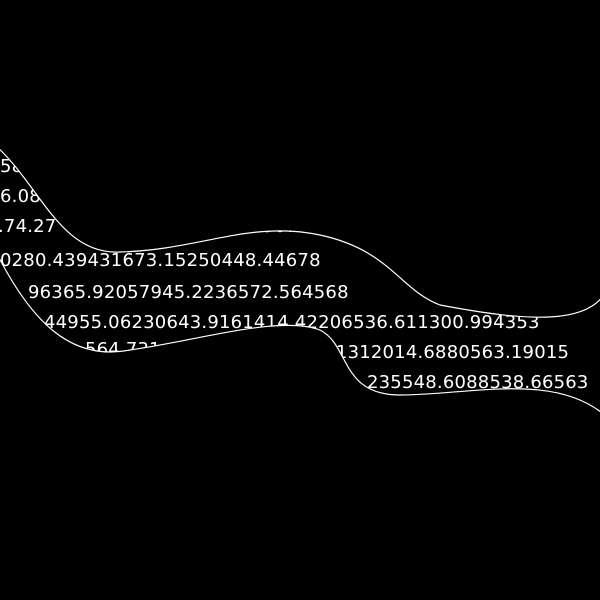 This screenshot has height=600, width=600. What do you see at coordinates (123, 349) in the screenshot?
I see `number-row: 564.731` at bounding box center [123, 349].